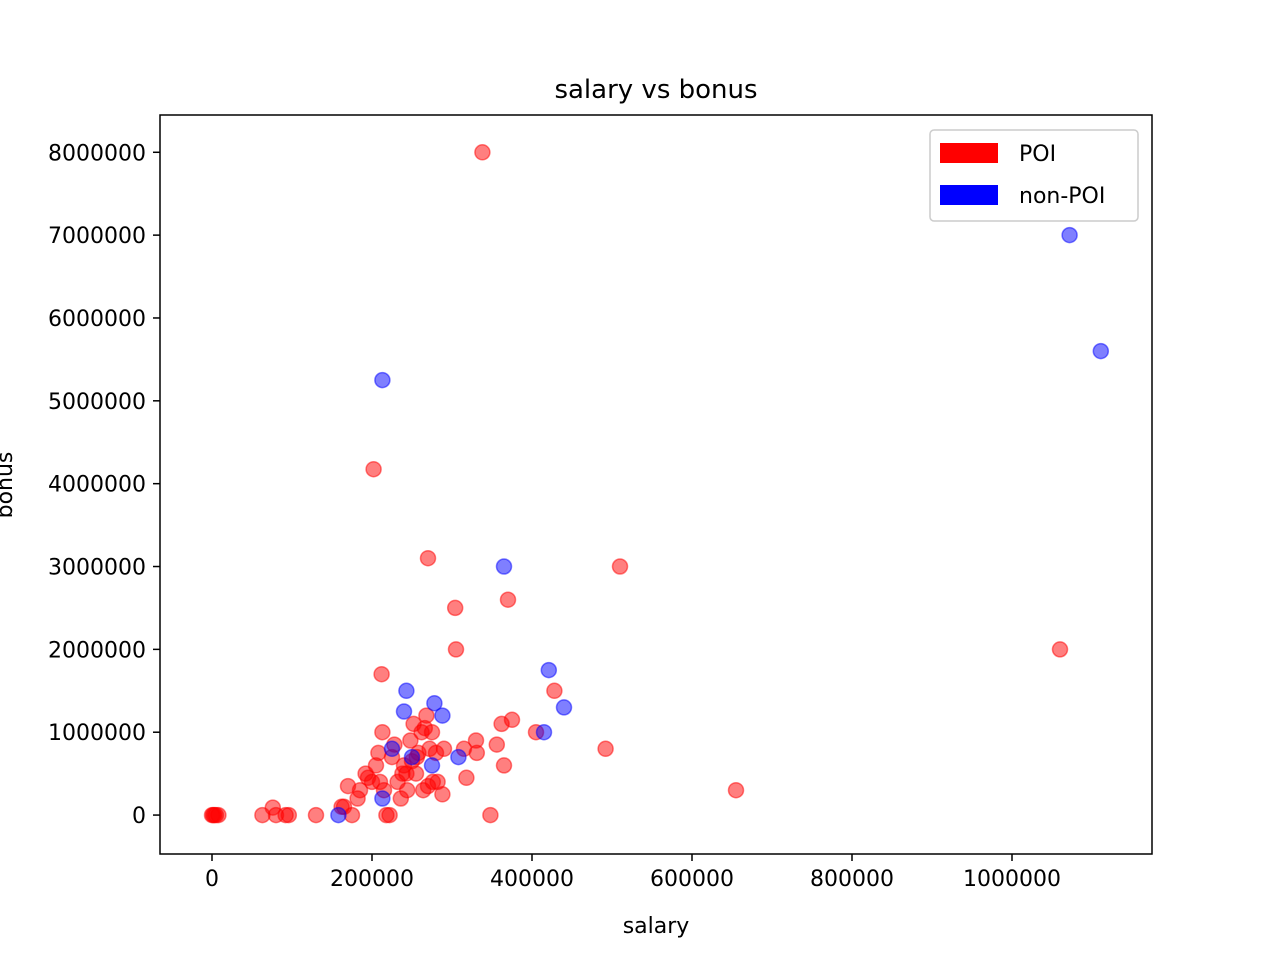 This screenshot has width=1280, height=965. I want to click on legend-swatch-poi, so click(969, 153).